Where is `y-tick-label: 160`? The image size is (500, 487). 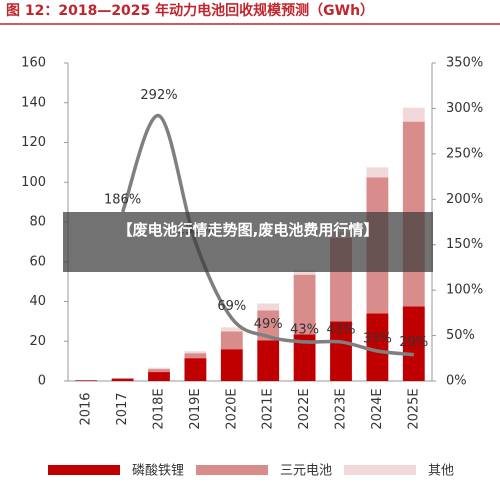 y-tick-label: 160 is located at coordinates (33, 63).